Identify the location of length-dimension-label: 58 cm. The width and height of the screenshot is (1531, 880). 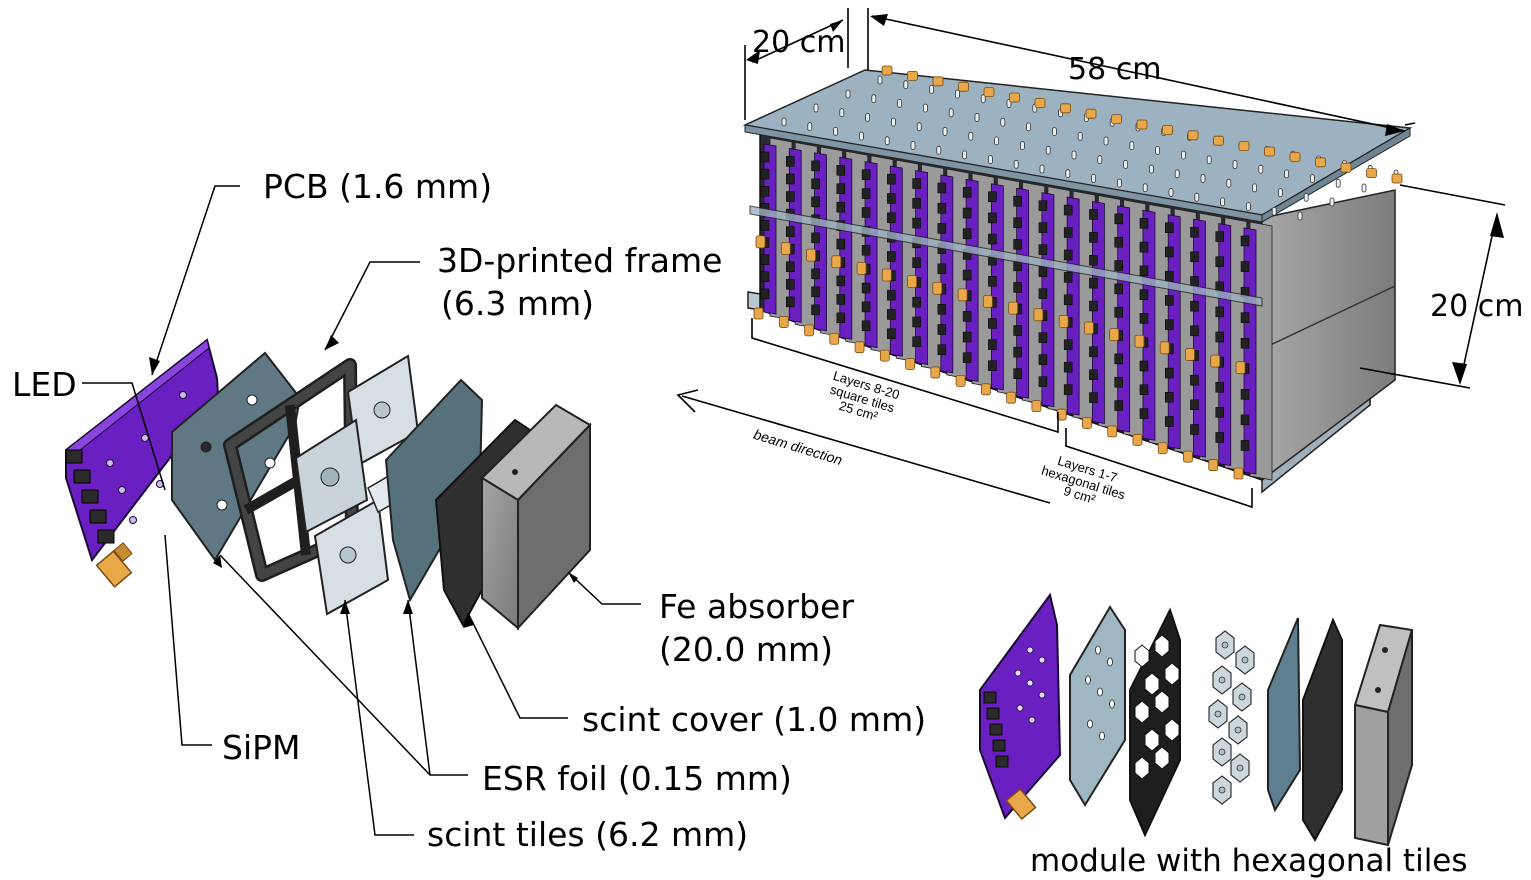
(1115, 69).